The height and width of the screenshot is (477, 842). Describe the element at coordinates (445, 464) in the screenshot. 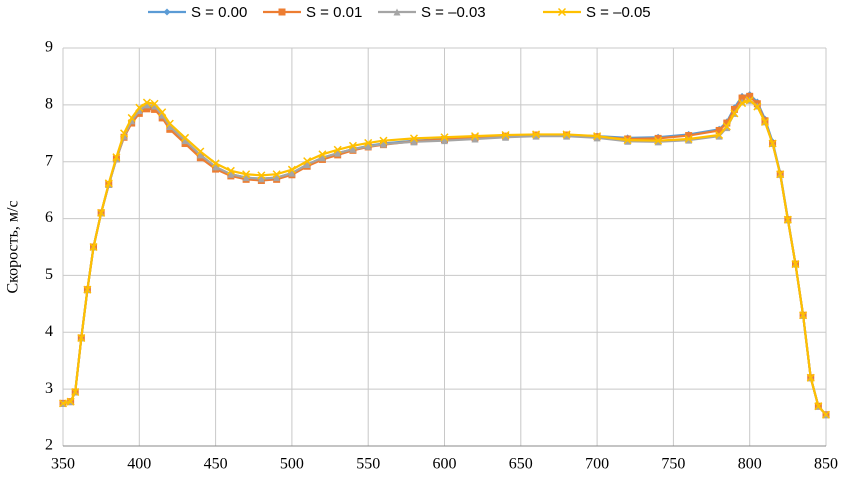

I see `x-tick-label: 600` at that location.